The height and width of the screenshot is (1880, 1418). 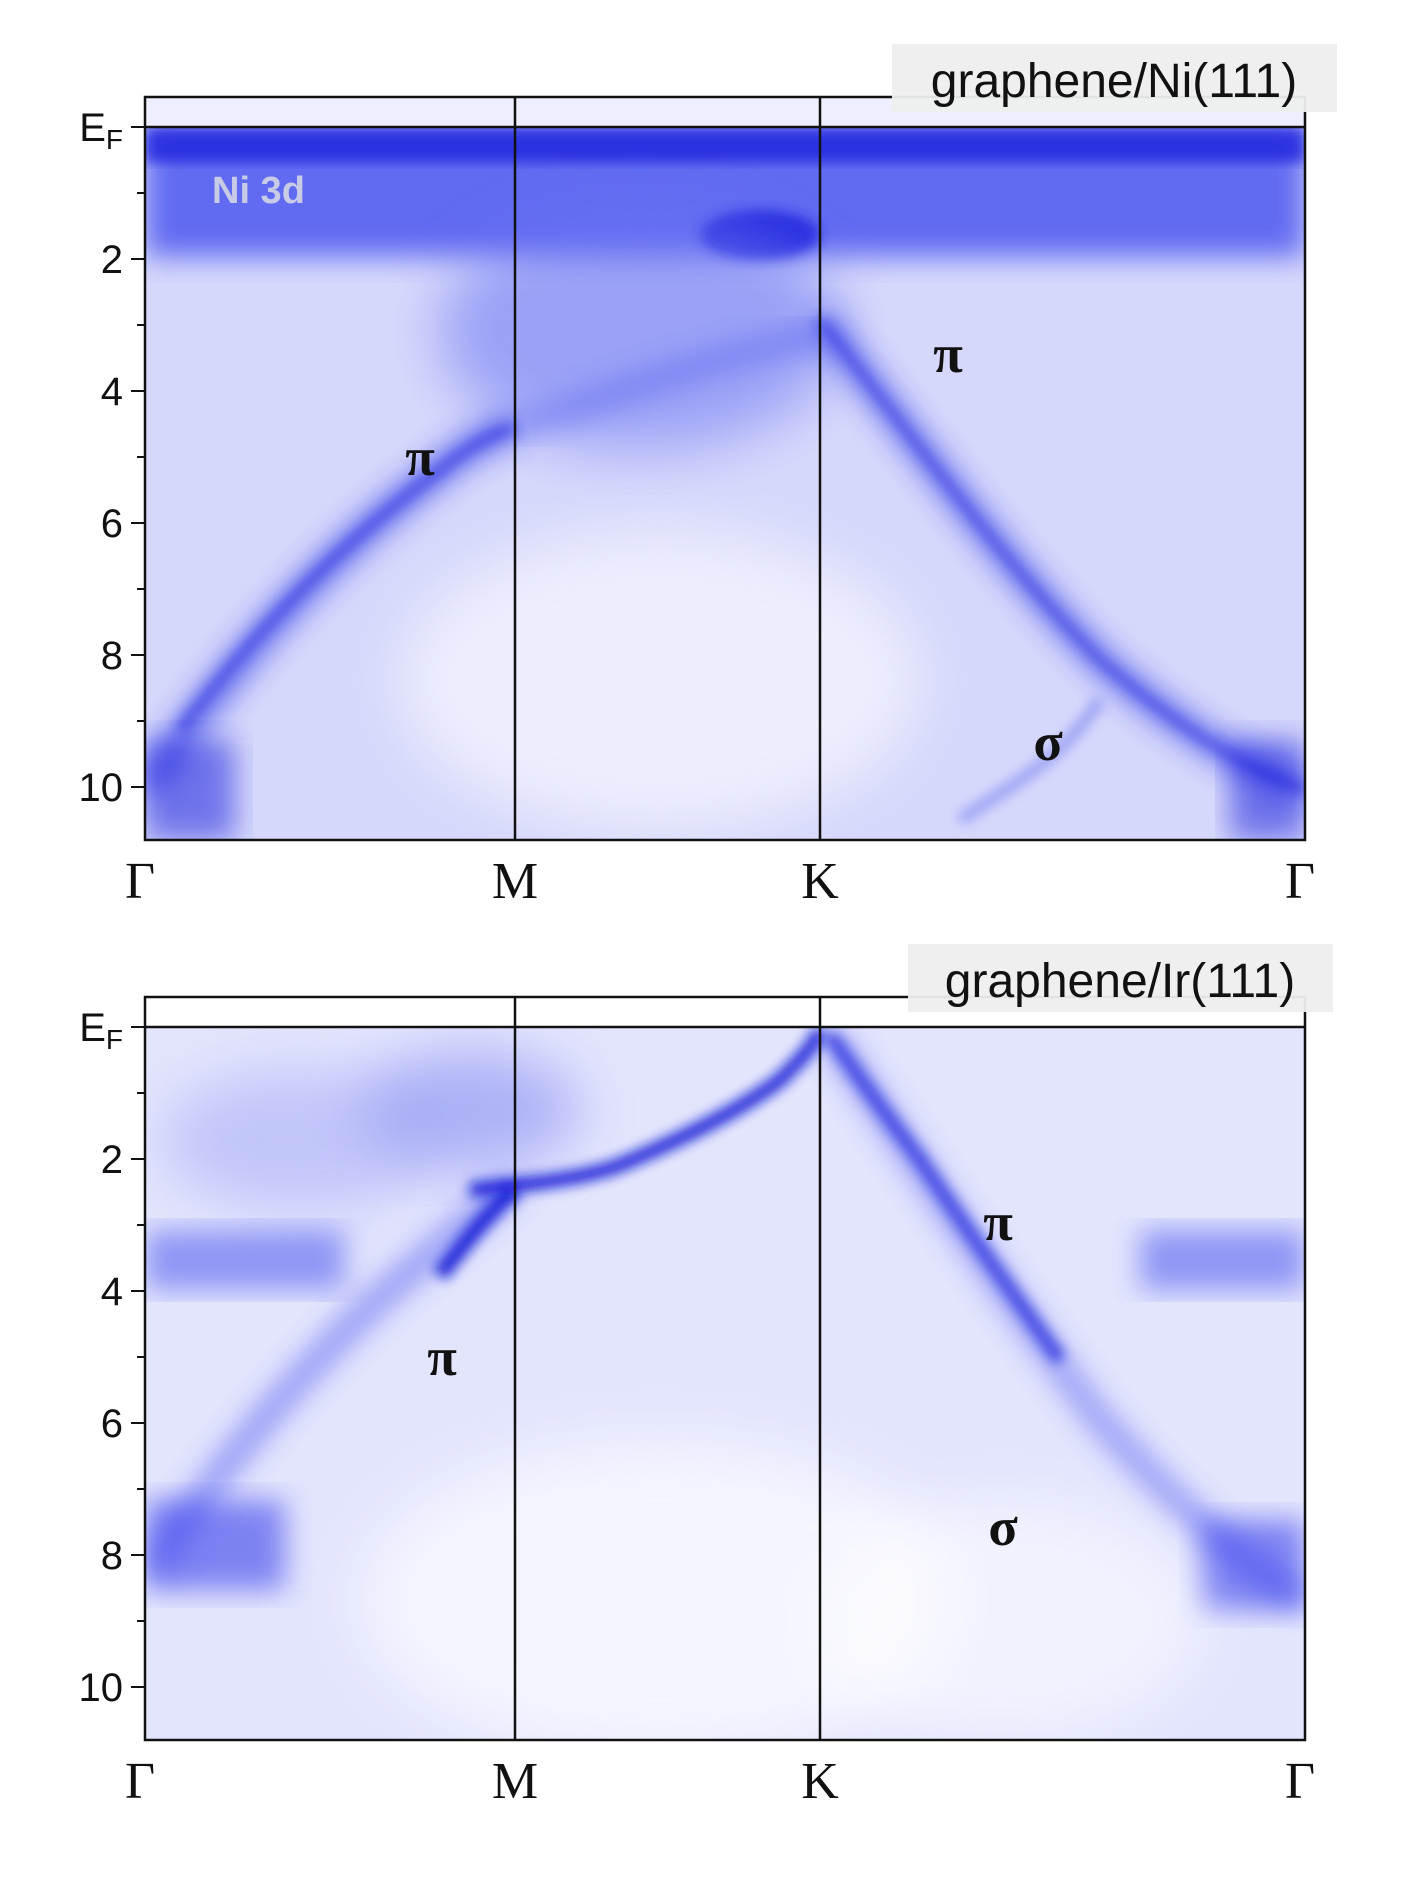 I want to click on annotation-pi-right-ni: π, so click(x=948, y=354).